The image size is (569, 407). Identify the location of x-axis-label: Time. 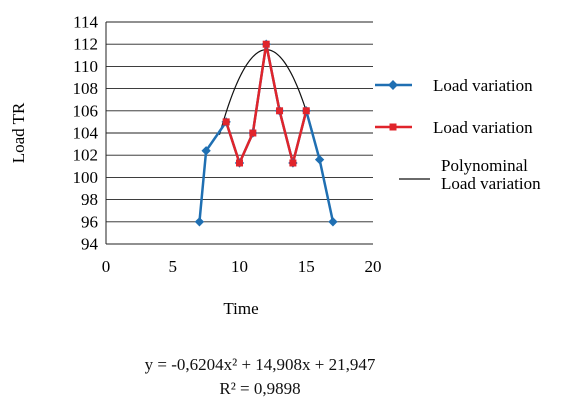
(240, 308).